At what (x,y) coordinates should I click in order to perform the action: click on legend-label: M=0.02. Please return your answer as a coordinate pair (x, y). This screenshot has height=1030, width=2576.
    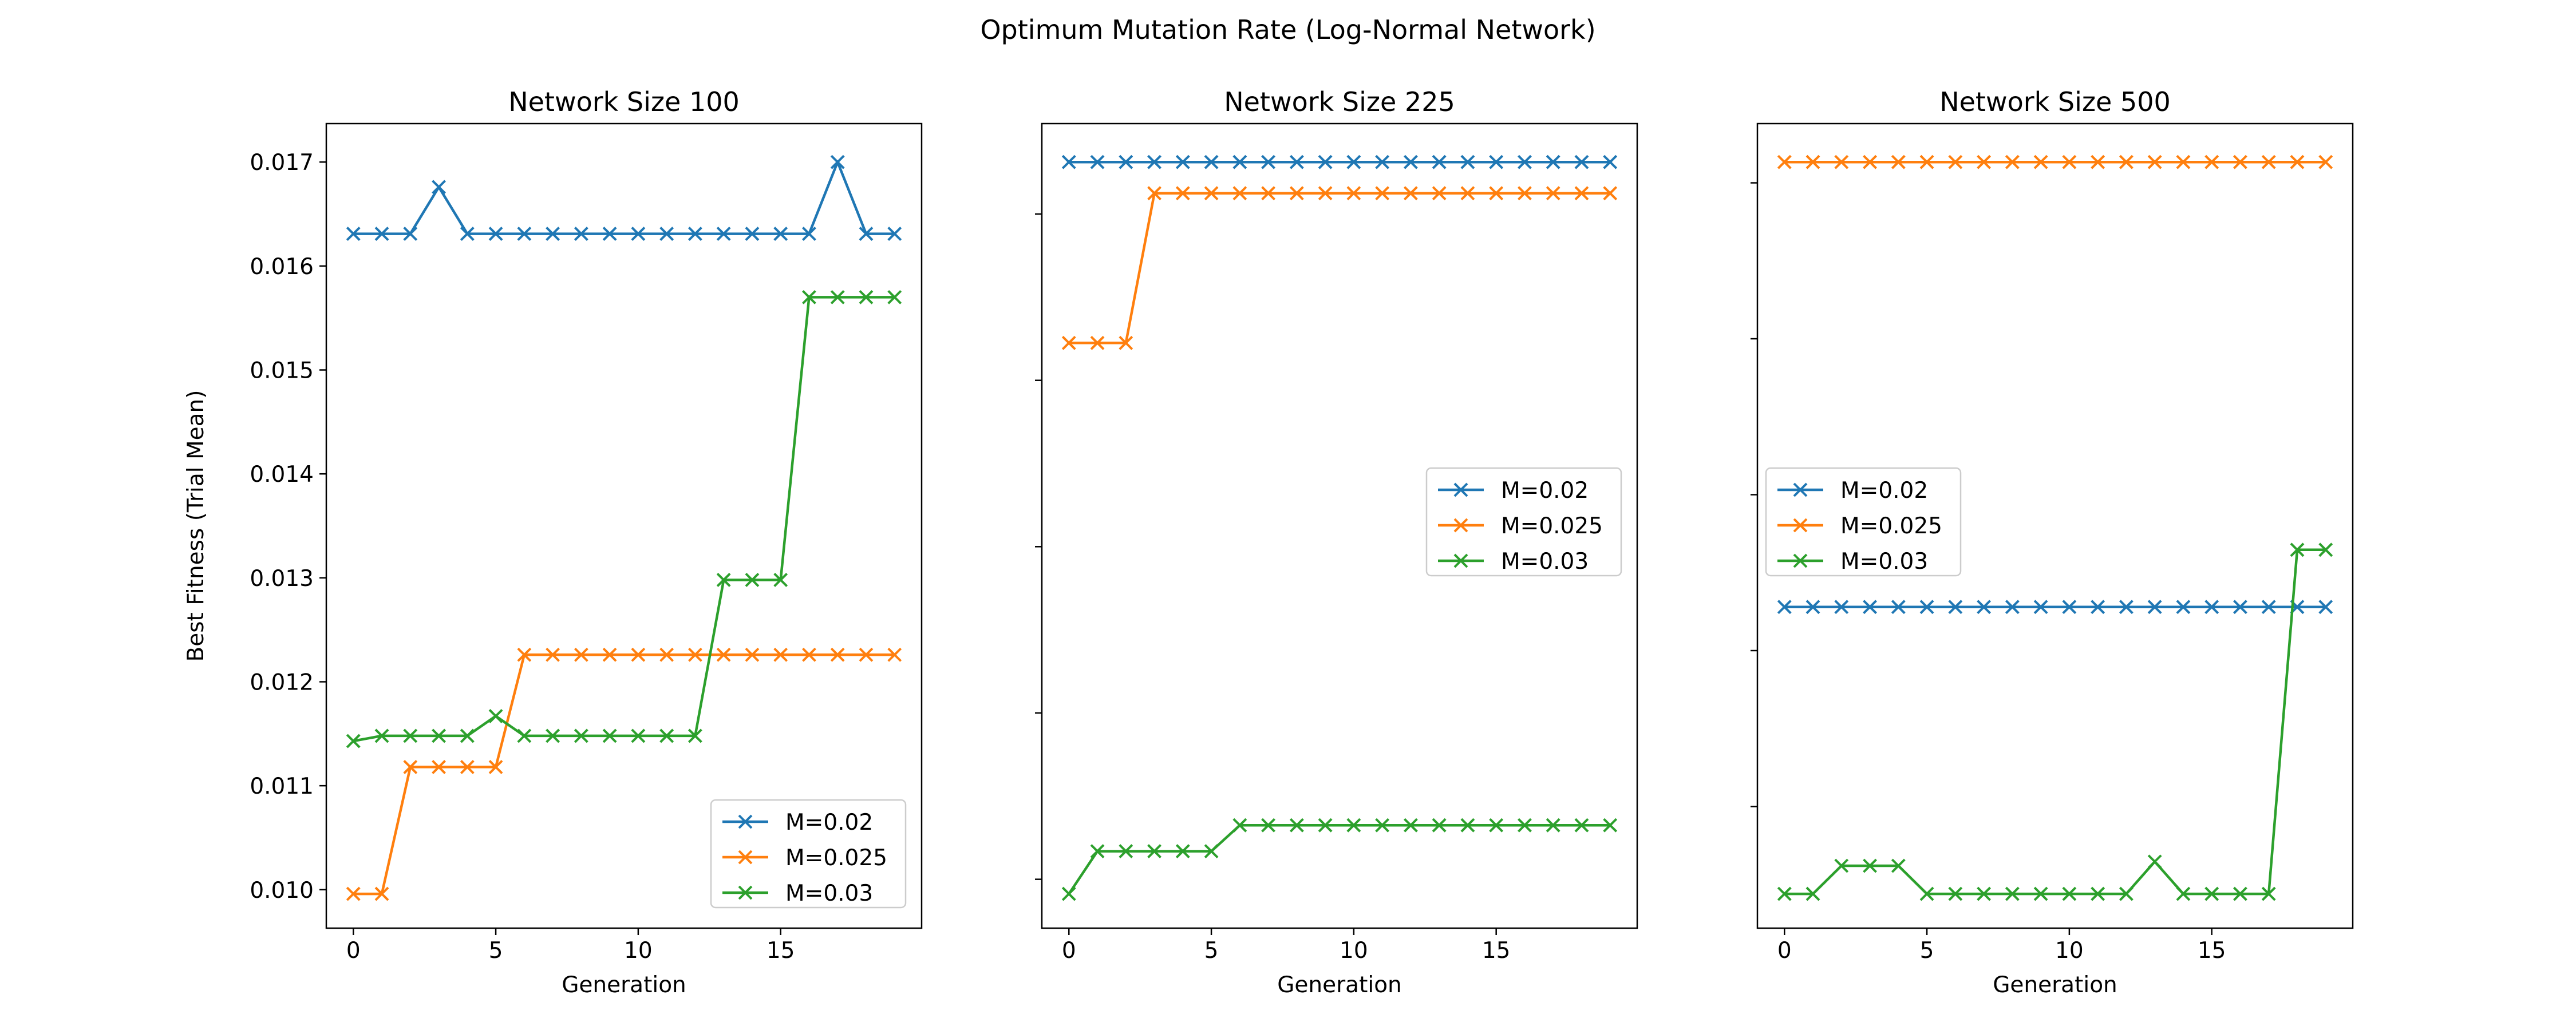
    Looking at the image, I should click on (1884, 491).